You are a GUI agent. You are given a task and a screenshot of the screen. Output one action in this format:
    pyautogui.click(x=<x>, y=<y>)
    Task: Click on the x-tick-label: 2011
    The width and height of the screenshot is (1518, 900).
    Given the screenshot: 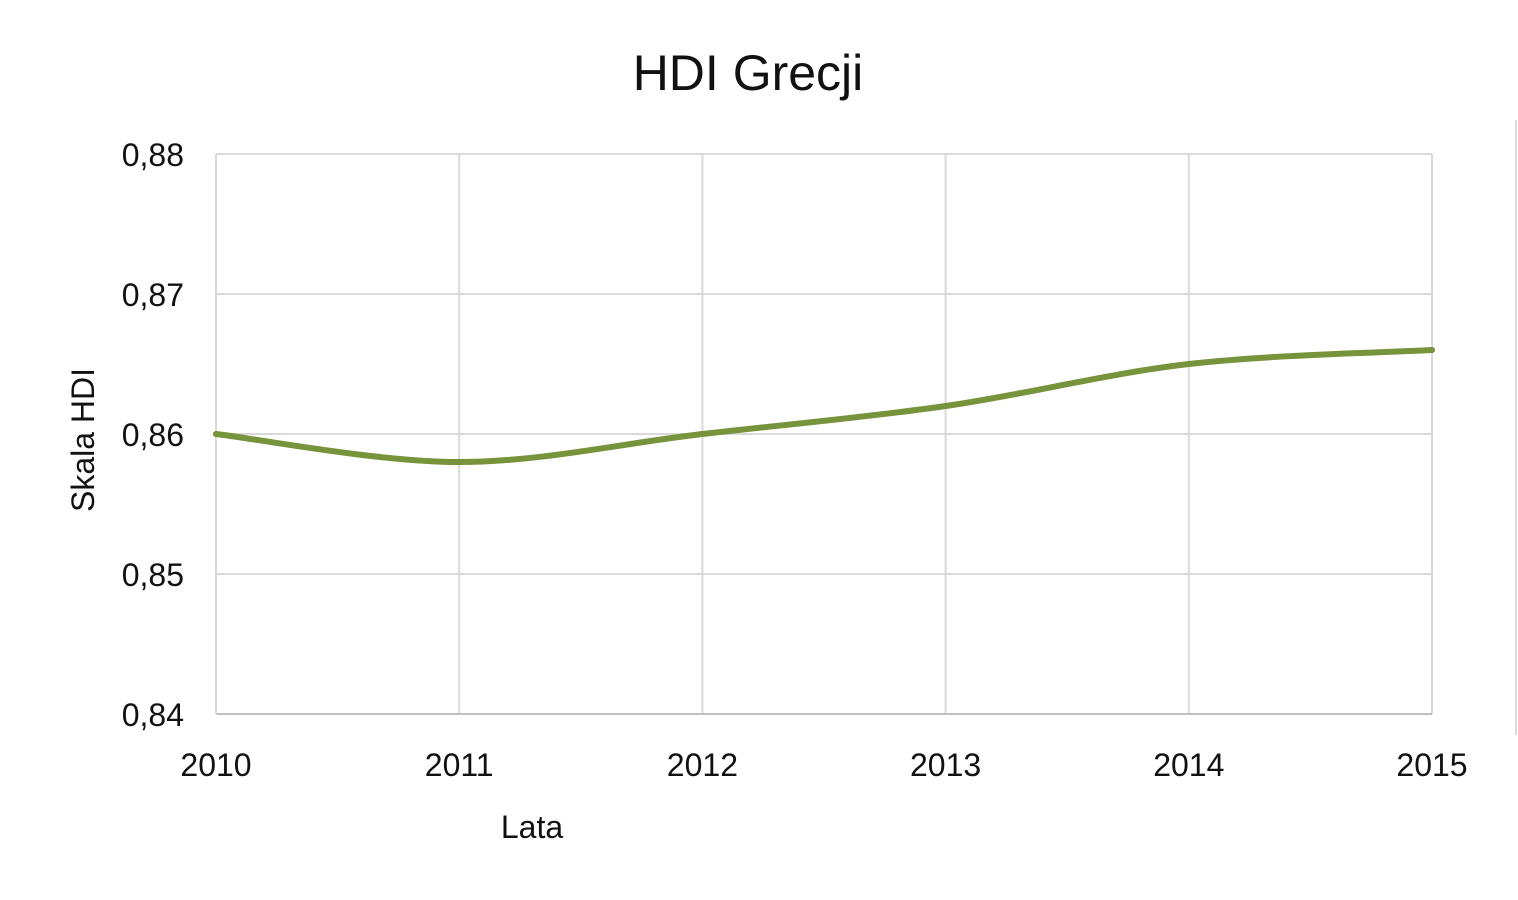 What is the action you would take?
    pyautogui.click(x=459, y=765)
    